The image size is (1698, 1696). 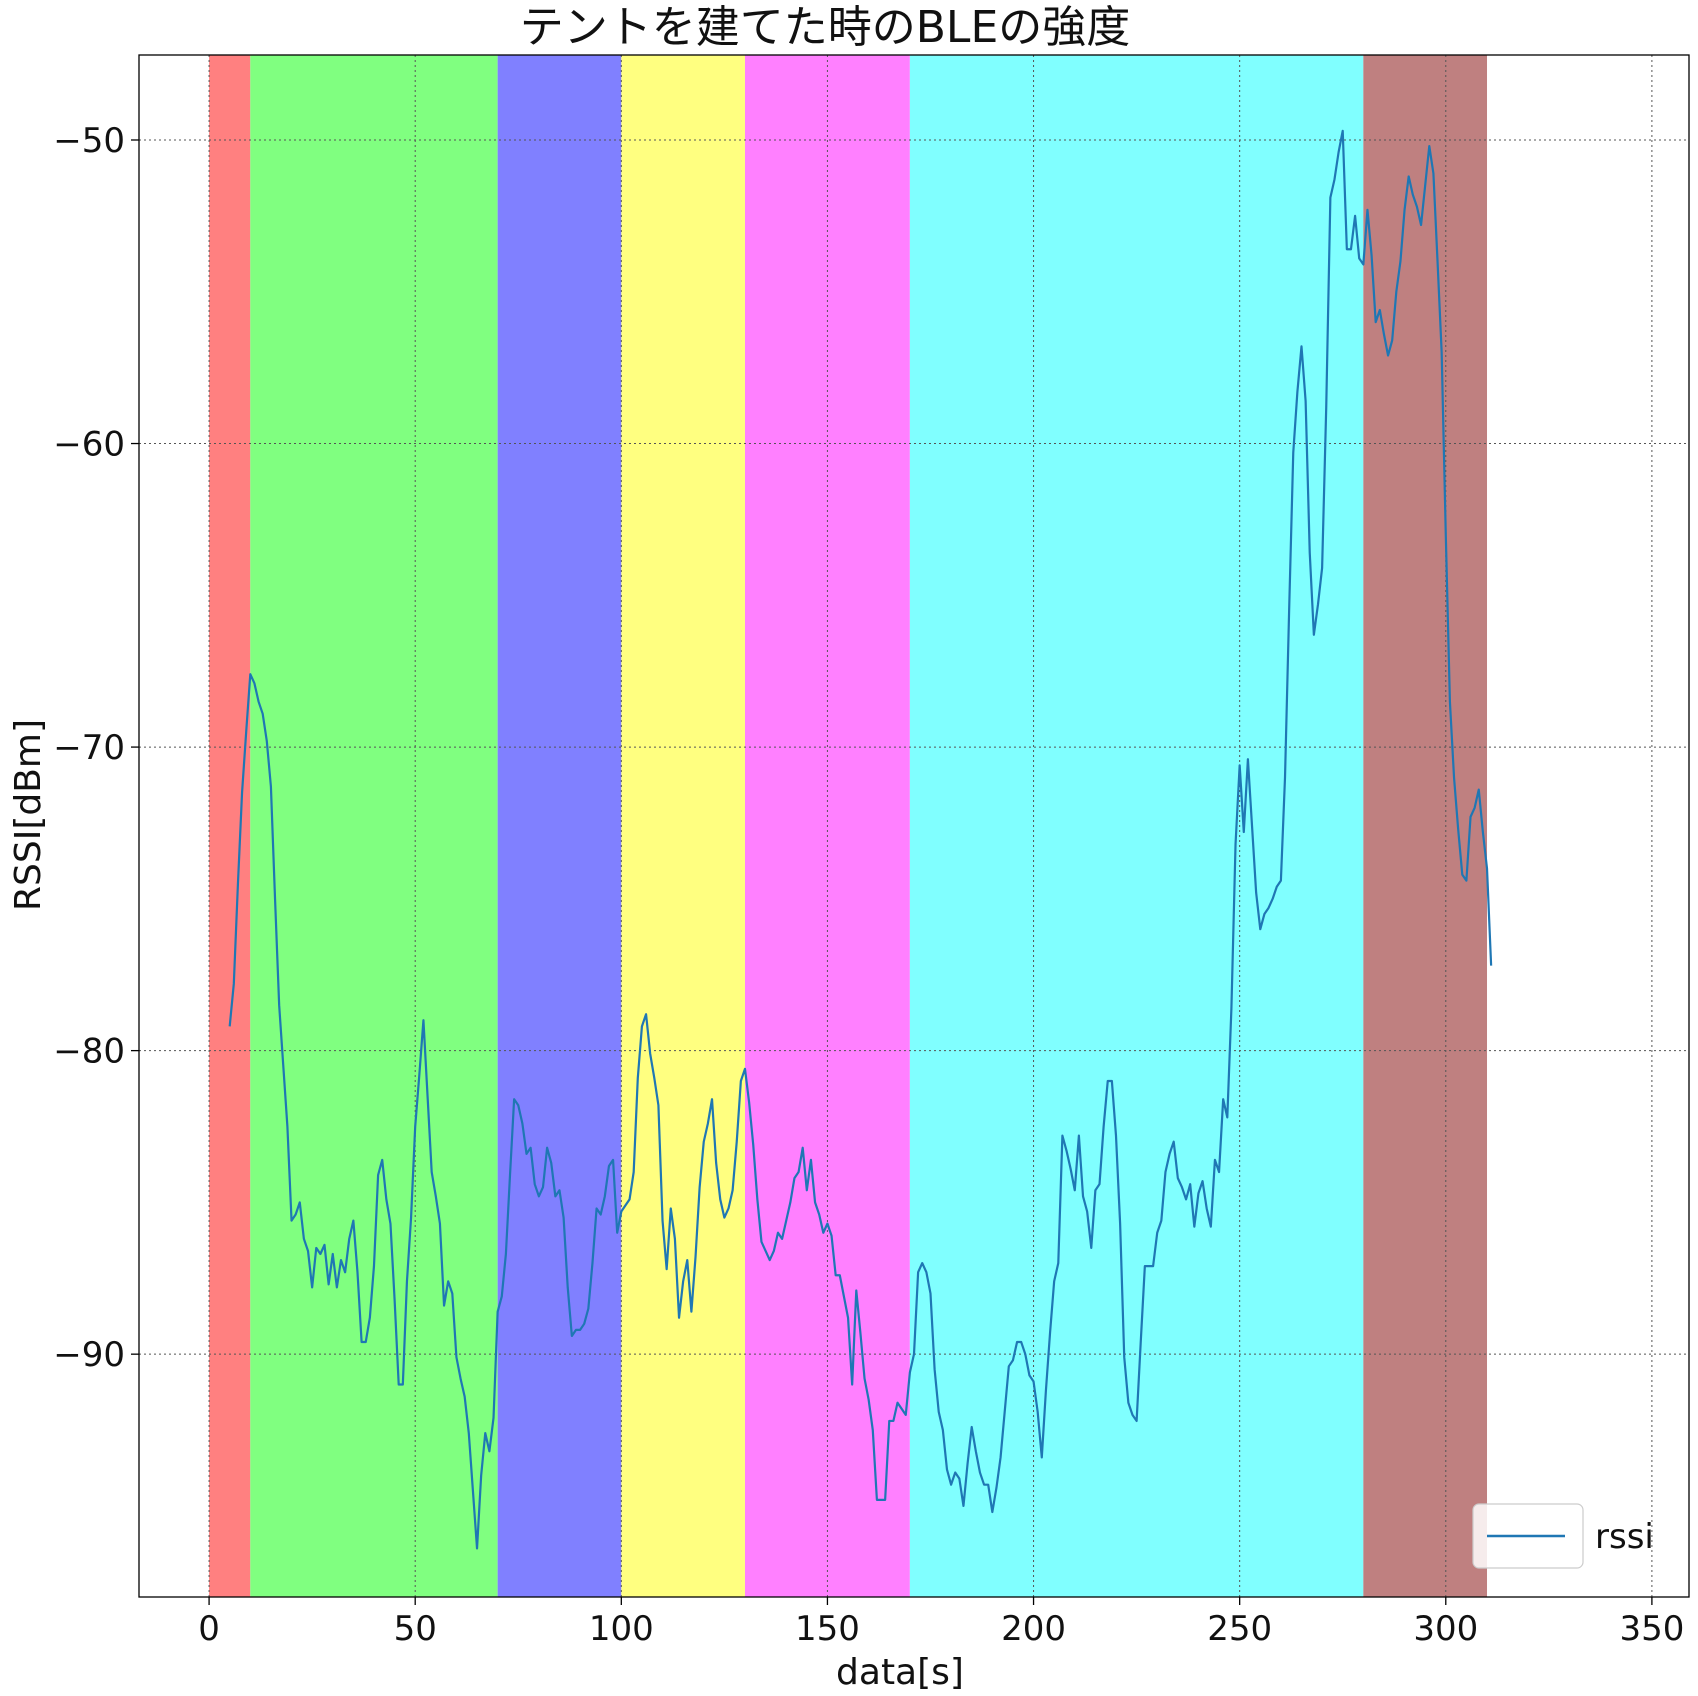 What do you see at coordinates (1651, 1629) in the screenshot?
I see `x-tick-label-7: 350` at bounding box center [1651, 1629].